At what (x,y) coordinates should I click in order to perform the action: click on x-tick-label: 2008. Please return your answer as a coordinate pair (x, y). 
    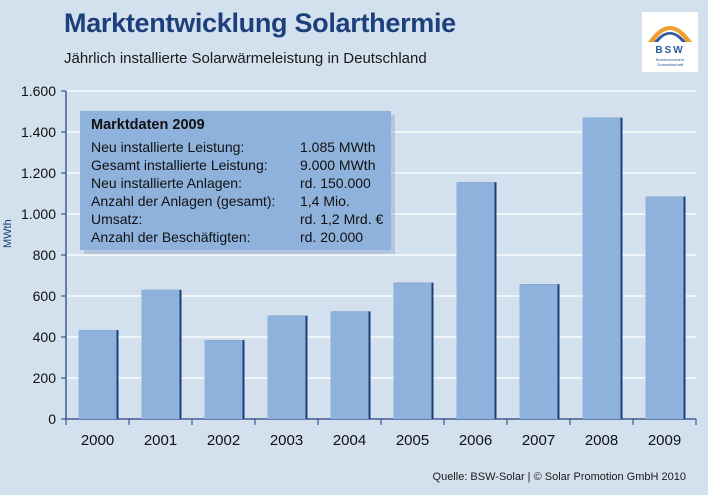
    Looking at the image, I should click on (601, 440).